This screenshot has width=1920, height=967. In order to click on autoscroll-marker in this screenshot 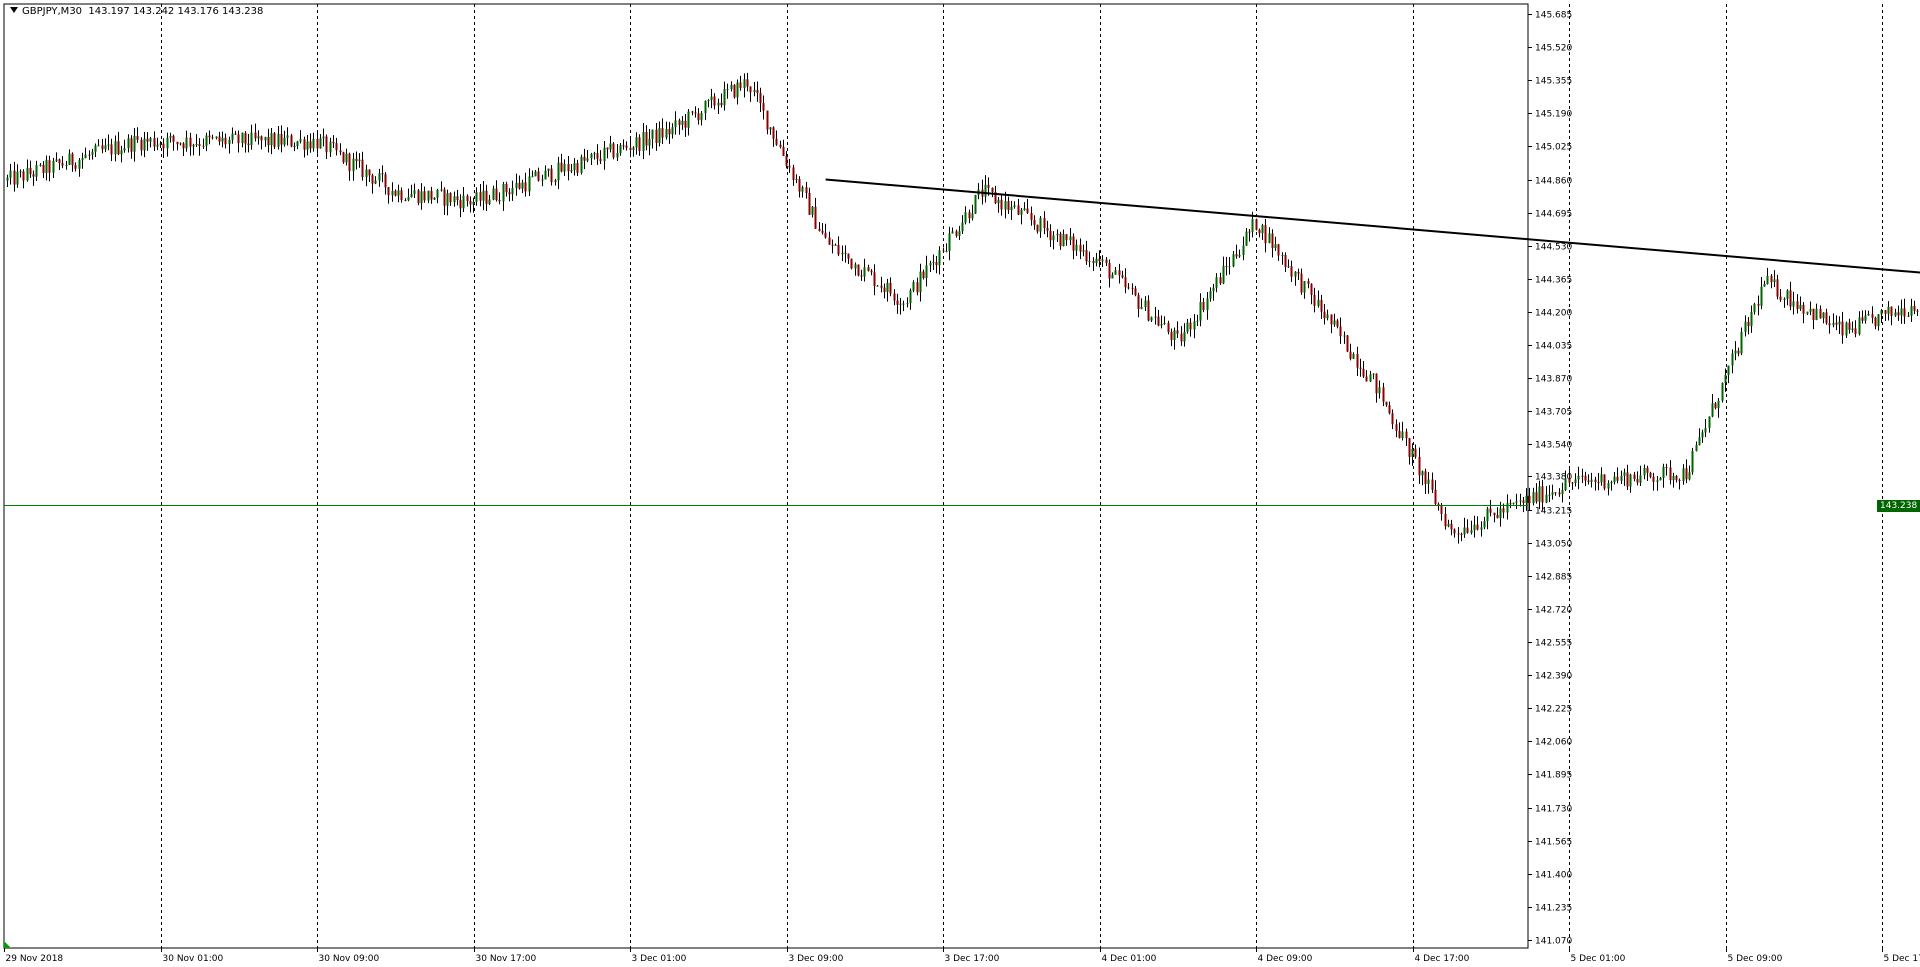, I will do `click(7, 944)`.